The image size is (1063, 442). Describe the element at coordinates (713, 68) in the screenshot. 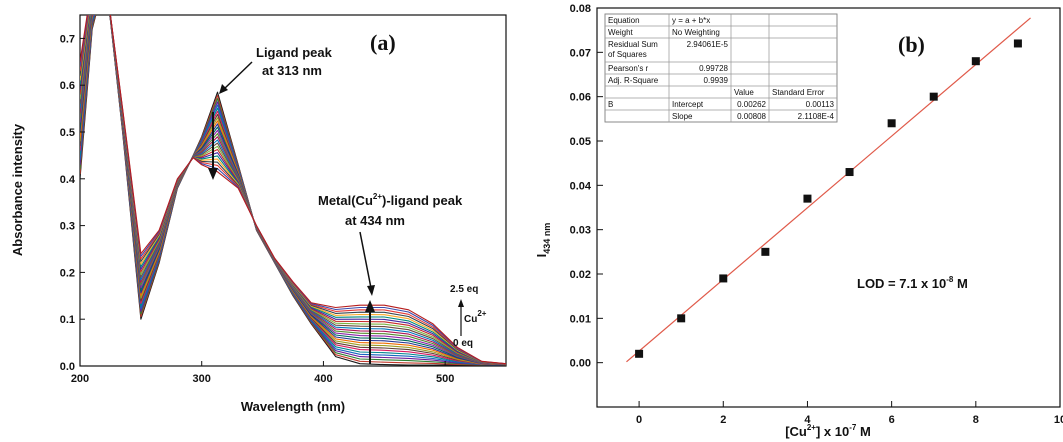

I see `stats-table-cell-text: 0.99728` at that location.